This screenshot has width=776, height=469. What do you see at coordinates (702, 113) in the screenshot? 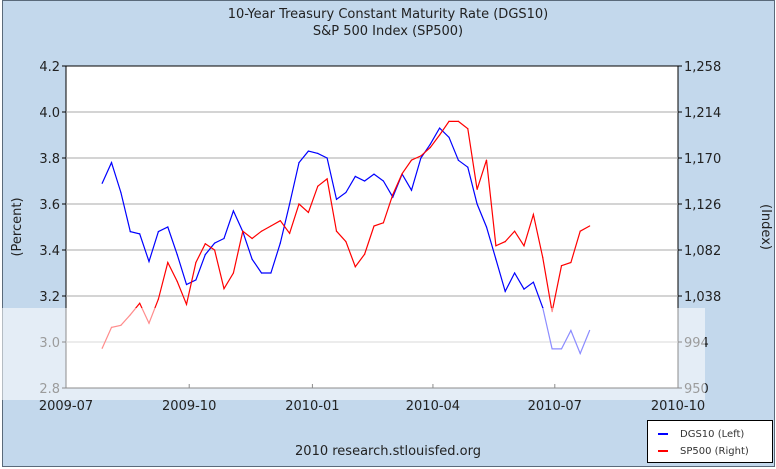
I see `y2-tick-label: 1,214` at bounding box center [702, 113].